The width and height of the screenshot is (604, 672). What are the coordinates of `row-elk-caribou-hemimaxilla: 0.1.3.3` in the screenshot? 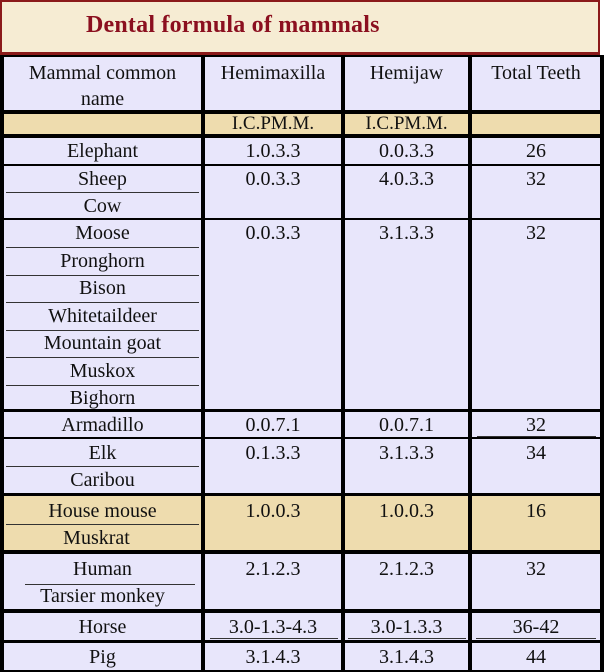 It's located at (273, 466).